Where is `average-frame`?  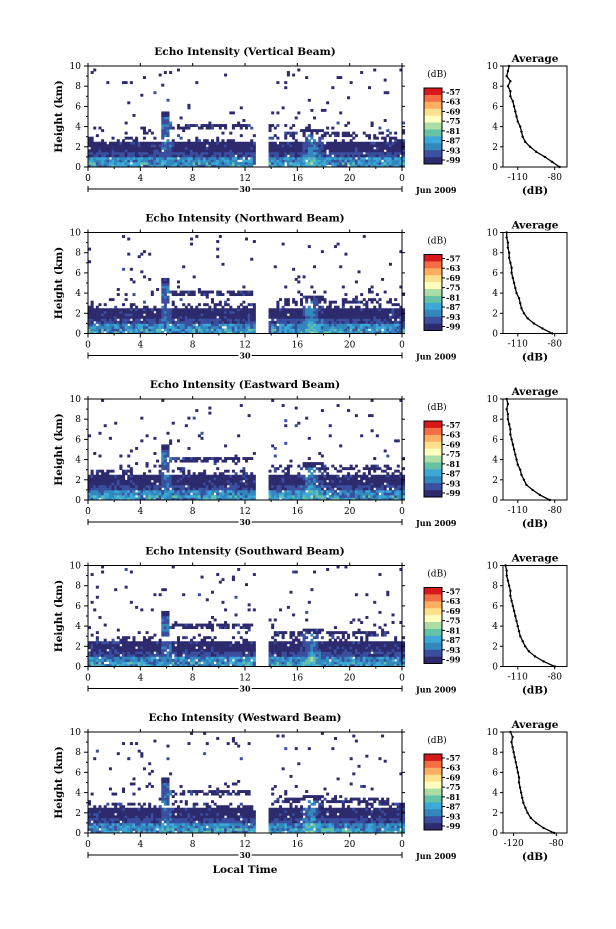 average-frame is located at coordinates (535, 283).